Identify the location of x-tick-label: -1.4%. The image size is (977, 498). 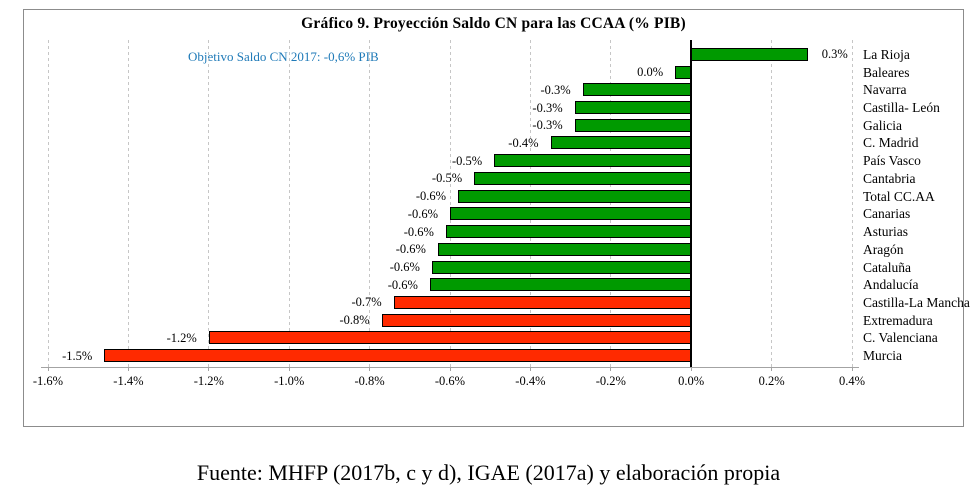
(128, 381).